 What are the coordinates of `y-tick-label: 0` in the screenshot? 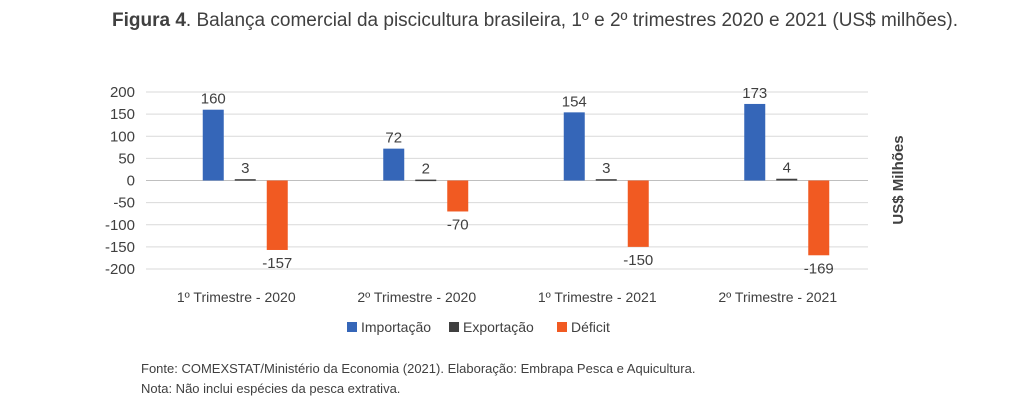 It's located at (131, 181).